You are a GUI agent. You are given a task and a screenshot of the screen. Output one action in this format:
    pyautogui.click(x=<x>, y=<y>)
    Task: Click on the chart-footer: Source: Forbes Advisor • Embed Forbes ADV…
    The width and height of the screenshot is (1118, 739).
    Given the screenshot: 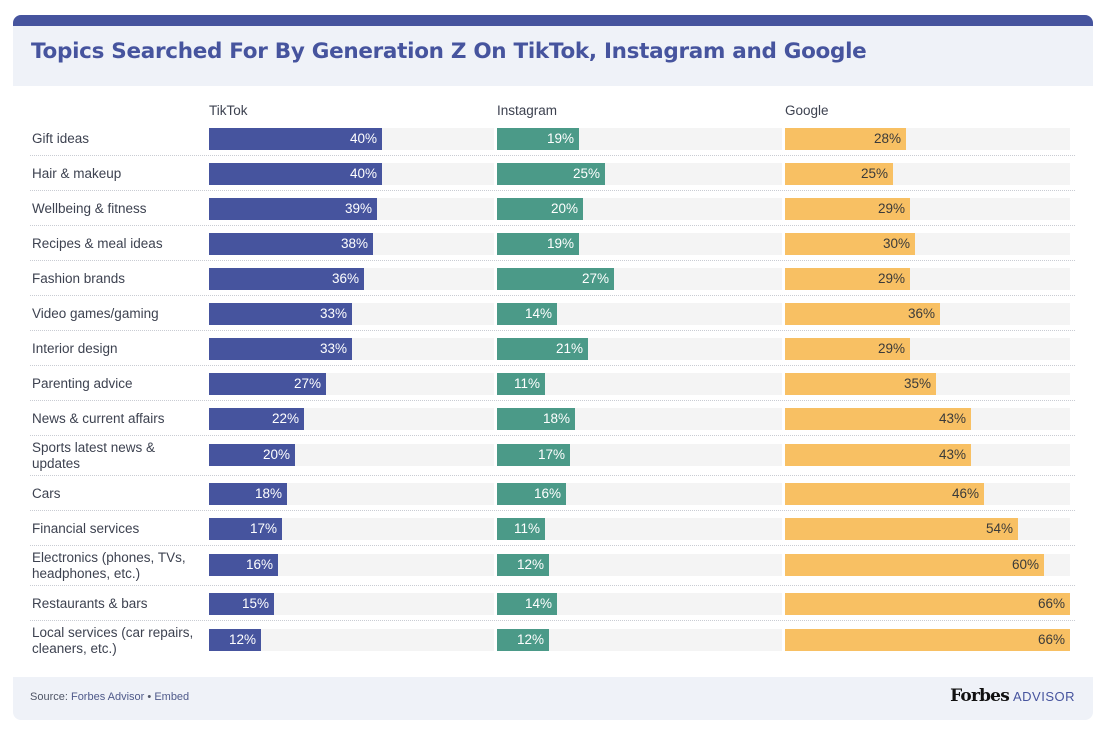 What is the action you would take?
    pyautogui.click(x=553, y=698)
    